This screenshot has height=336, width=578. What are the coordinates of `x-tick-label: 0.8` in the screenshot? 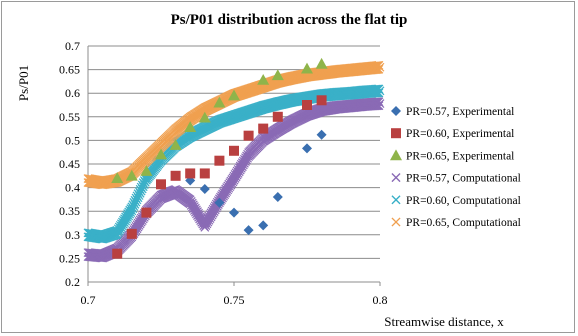 It's located at (380, 300).